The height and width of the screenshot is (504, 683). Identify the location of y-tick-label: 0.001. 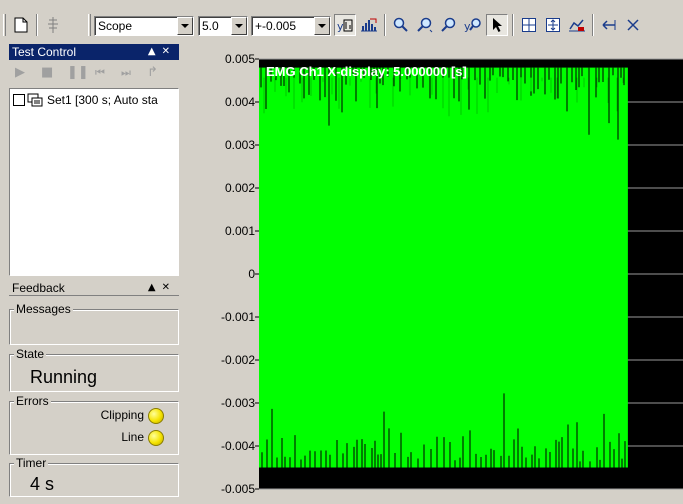
(240, 231).